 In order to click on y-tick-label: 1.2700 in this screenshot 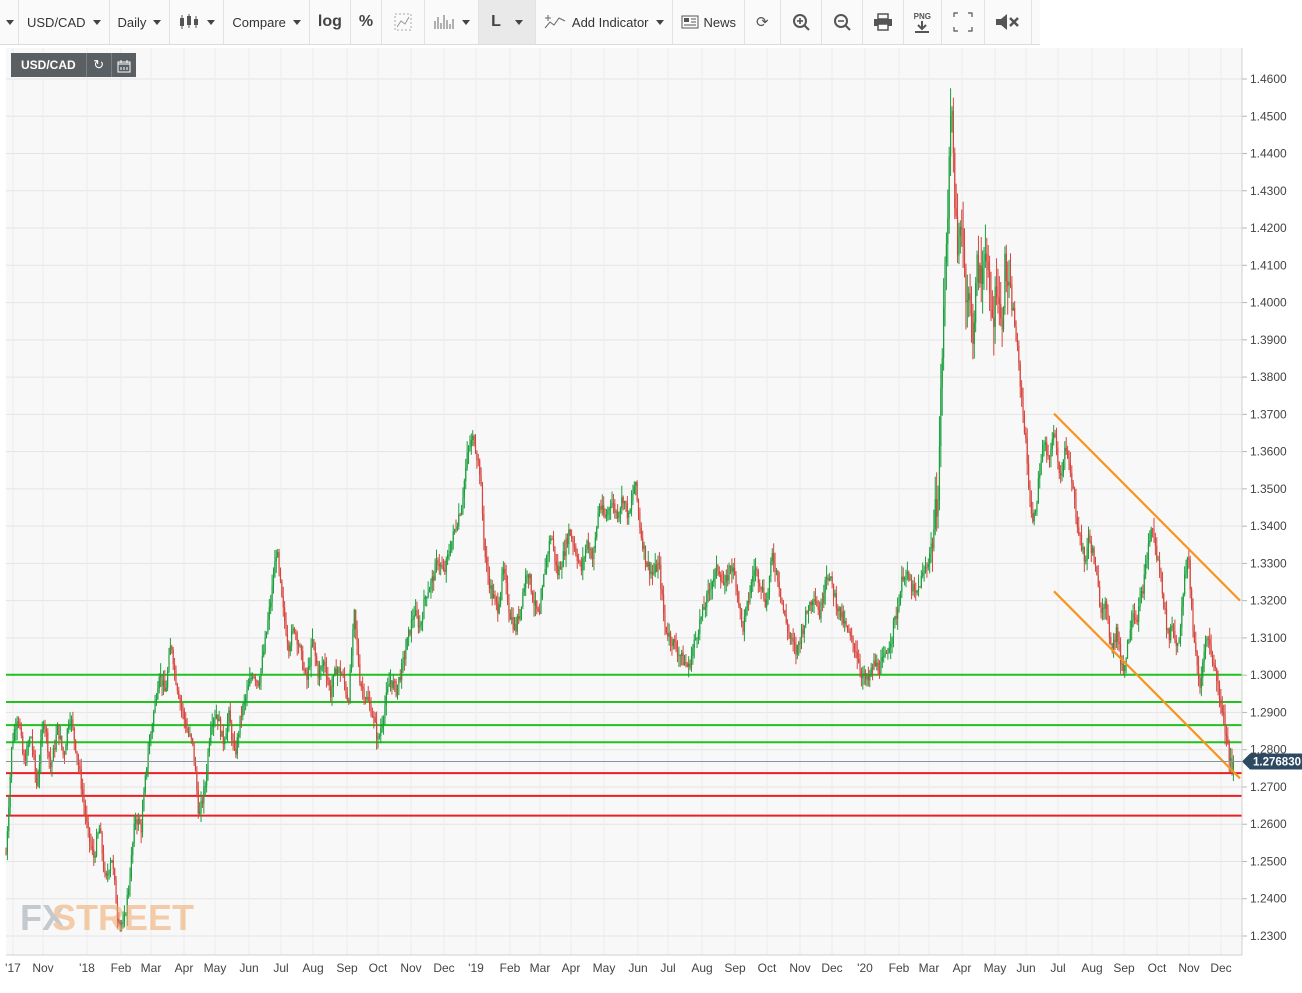, I will do `click(1268, 787)`.